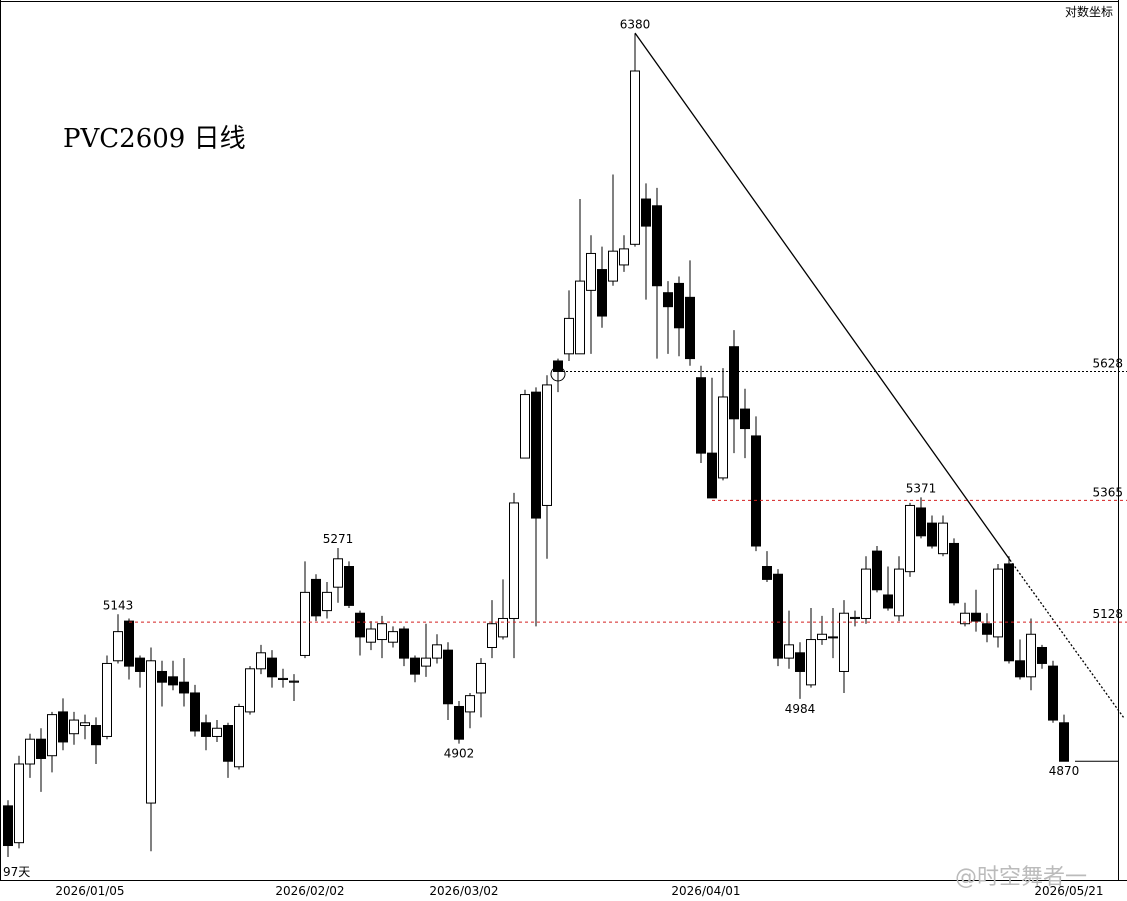 This screenshot has height=901, width=1127. Describe the element at coordinates (463, 891) in the screenshot. I see `x-tick-label: 2026/03/02` at that location.